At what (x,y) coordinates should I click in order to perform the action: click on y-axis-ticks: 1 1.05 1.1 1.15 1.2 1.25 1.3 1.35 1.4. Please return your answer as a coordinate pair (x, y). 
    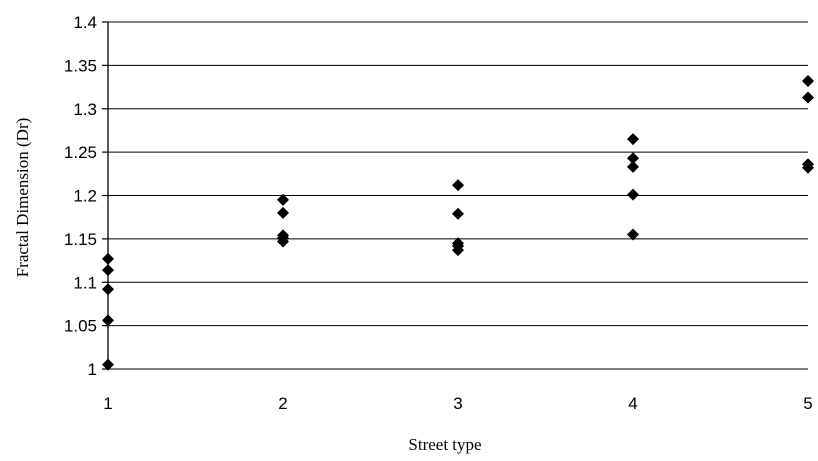
    Looking at the image, I should click on (86, 196).